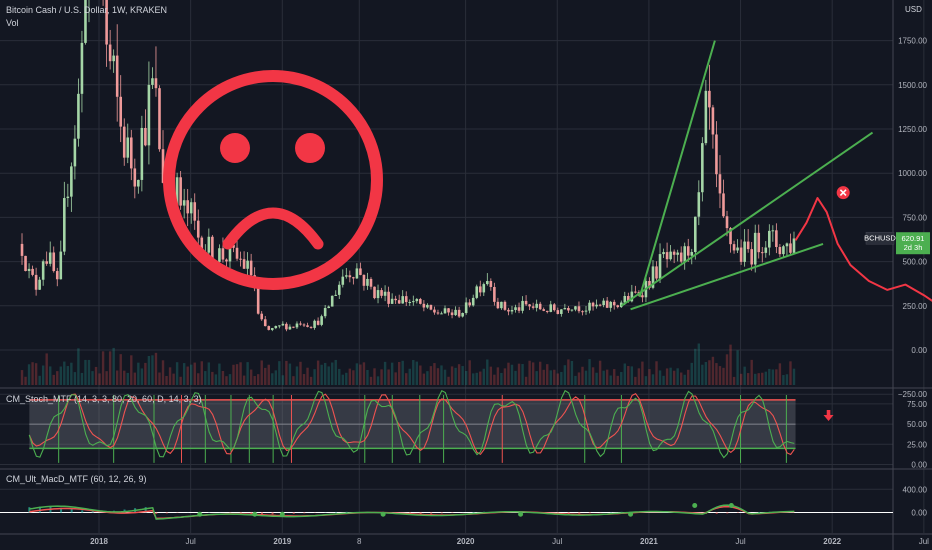  What do you see at coordinates (76, 479) in the screenshot?
I see `macd-pane-label: CM_Ult_MacD_MTF (60, 12, 26, 9)` at bounding box center [76, 479].